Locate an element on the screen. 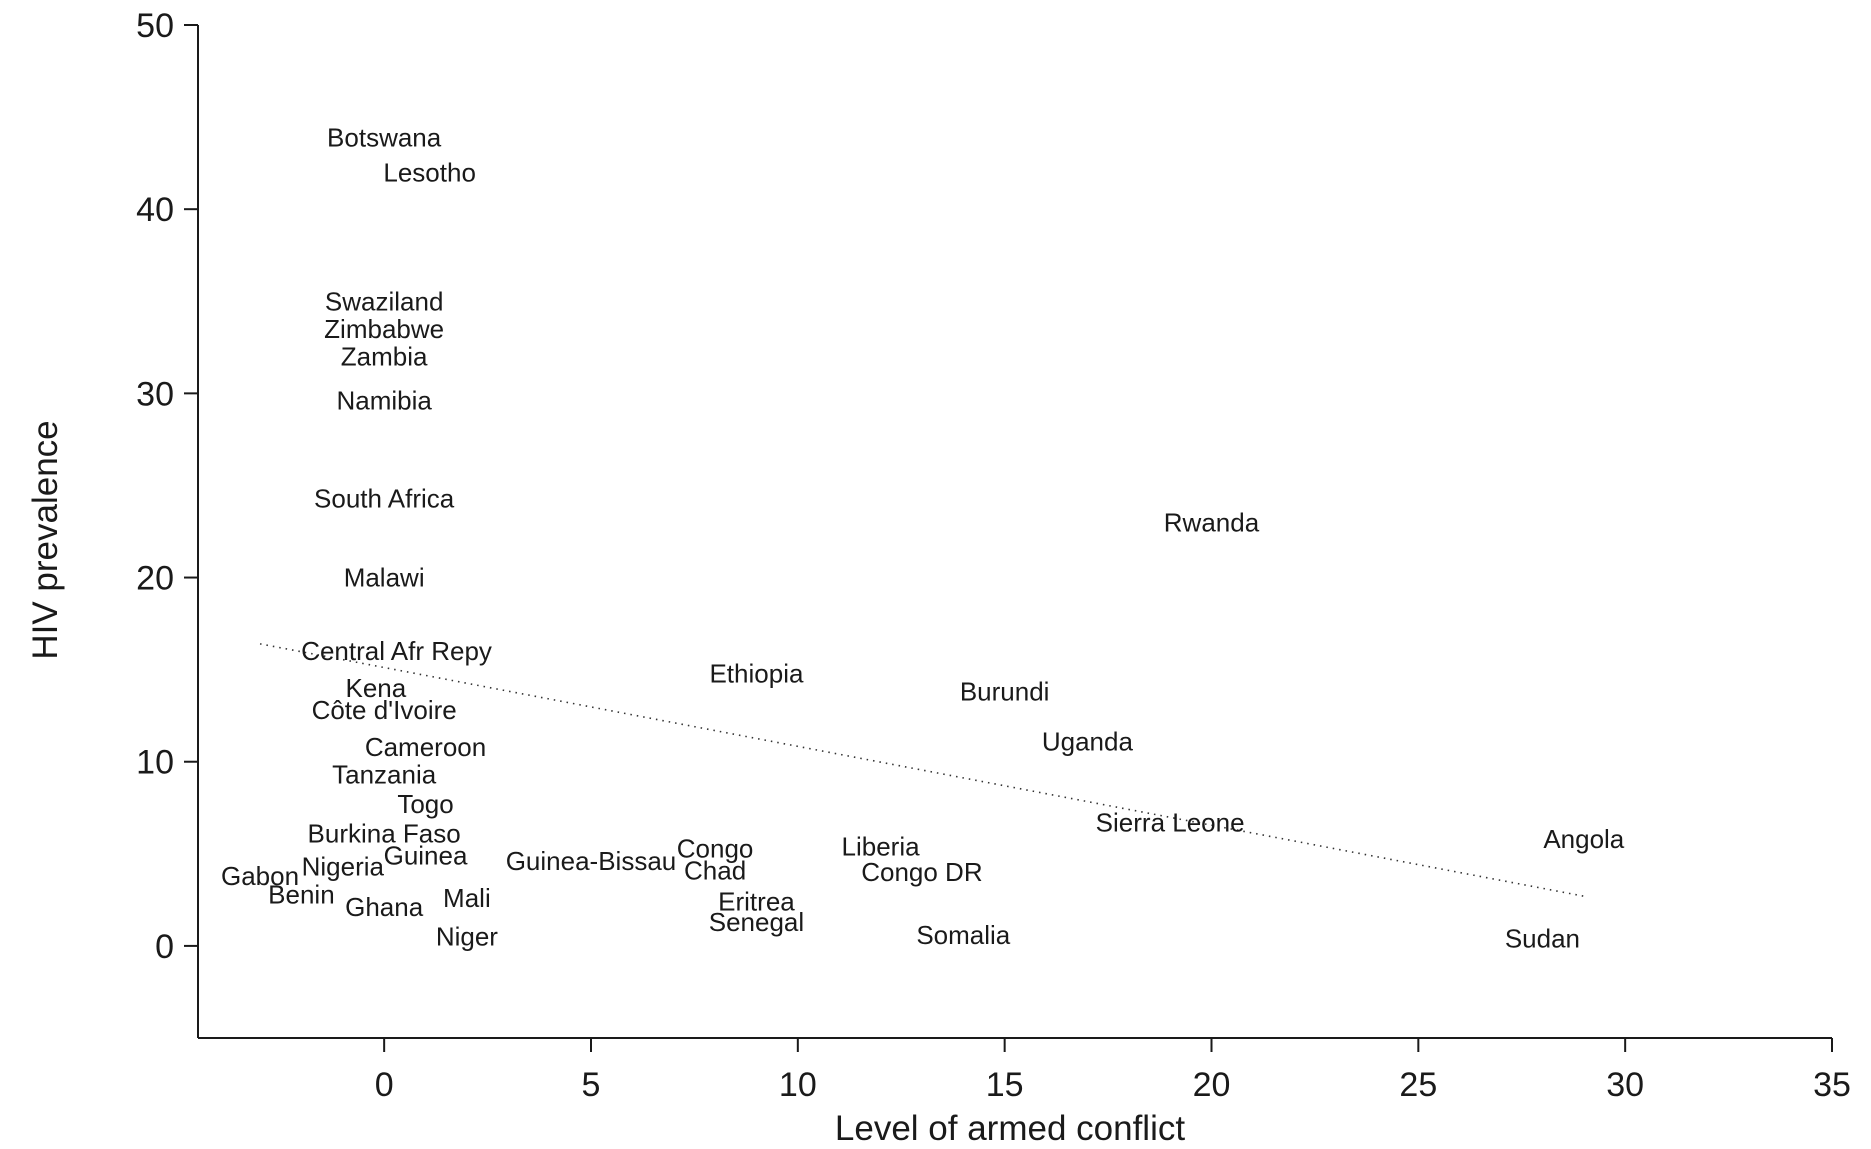  point-label: Zimbabwe is located at coordinates (384, 329).